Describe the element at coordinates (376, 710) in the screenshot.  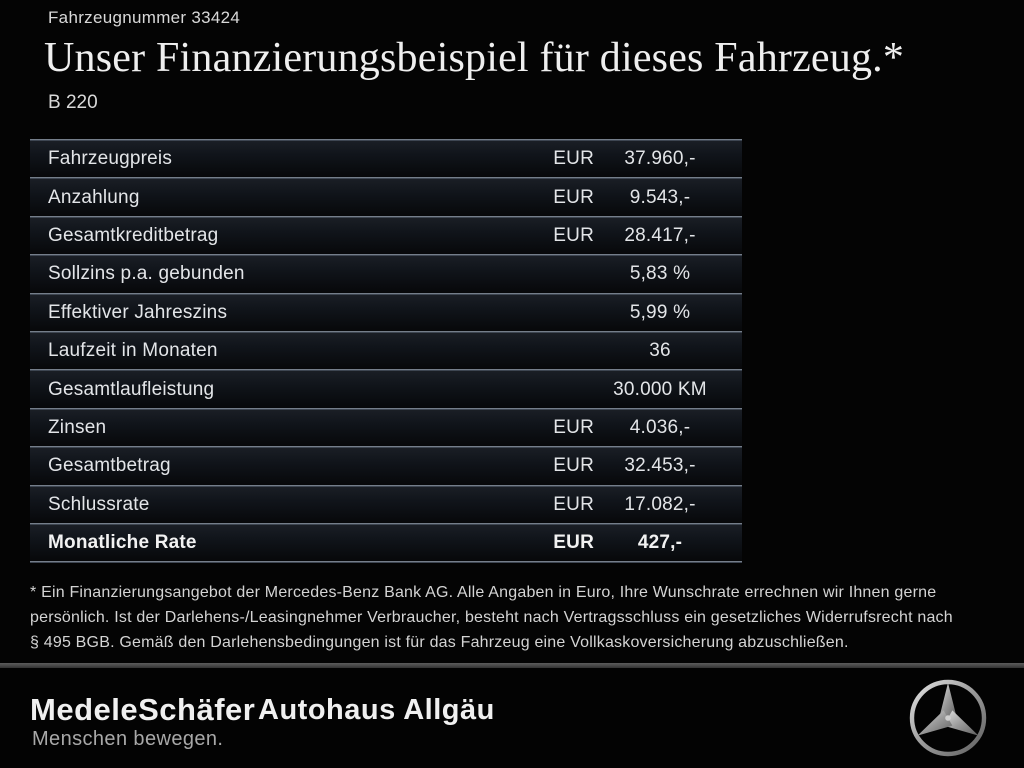
I see `dealer-logo-autohaus-allgaeu: Autohaus Allgäu` at that location.